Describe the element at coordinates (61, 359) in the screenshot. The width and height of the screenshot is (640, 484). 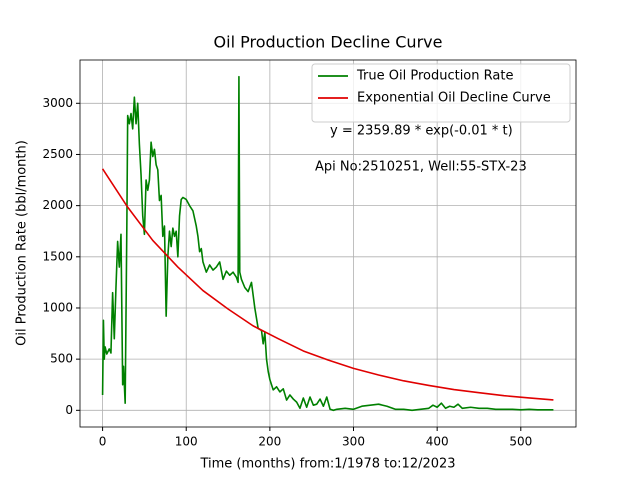
I see `y-tick-label: 500` at that location.